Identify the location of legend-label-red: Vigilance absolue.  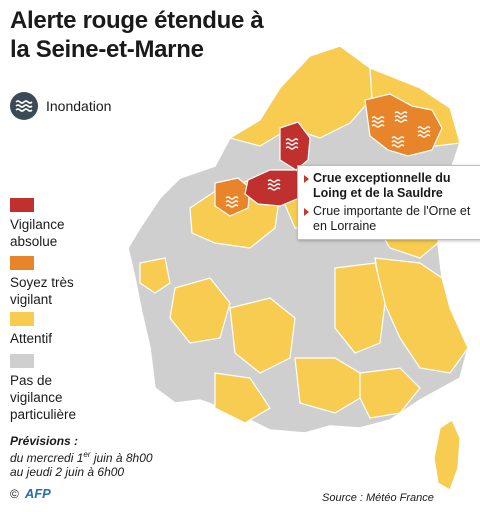
(37, 233).